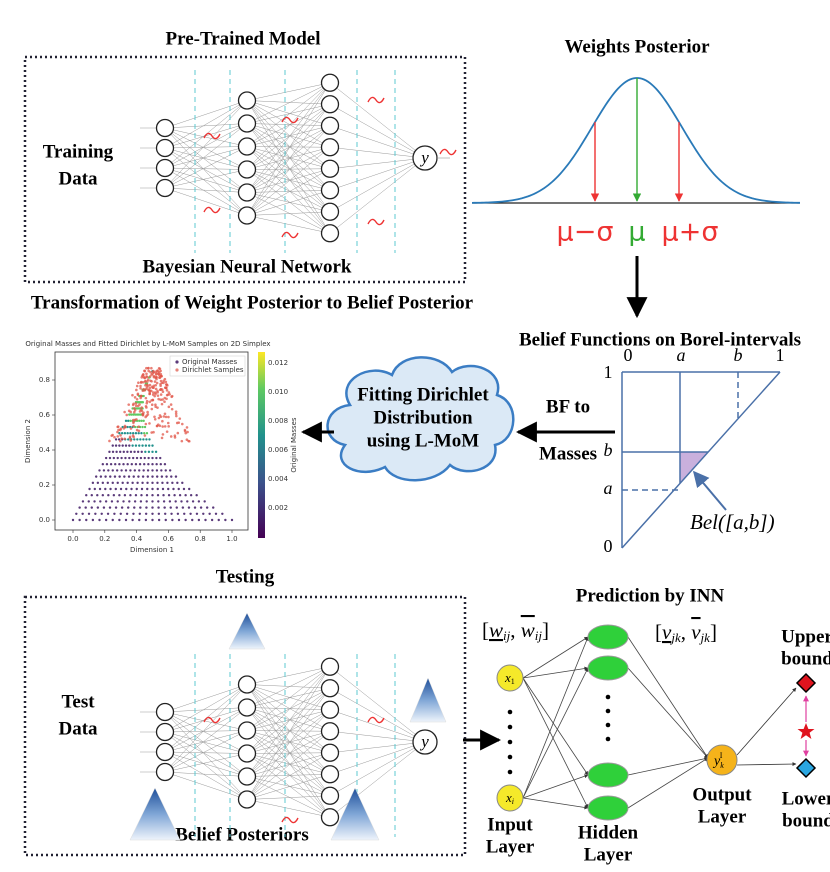 The image size is (830, 872). What do you see at coordinates (608, 488) in the screenshot?
I see `tick-label: a` at bounding box center [608, 488].